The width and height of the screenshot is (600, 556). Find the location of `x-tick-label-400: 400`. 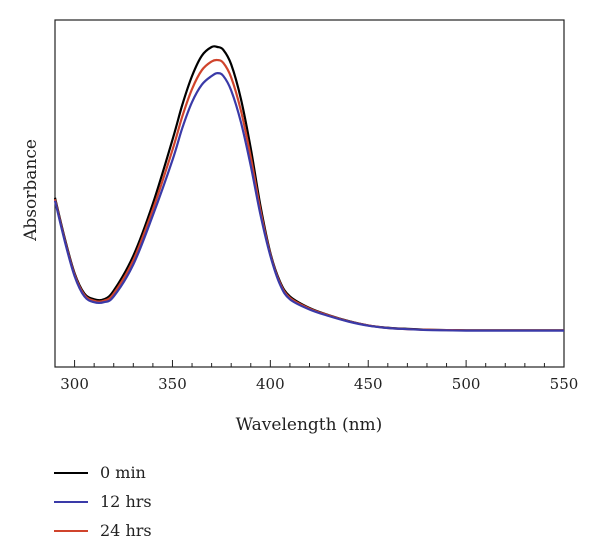

x-tick-label-400: 400 is located at coordinates (270, 384).